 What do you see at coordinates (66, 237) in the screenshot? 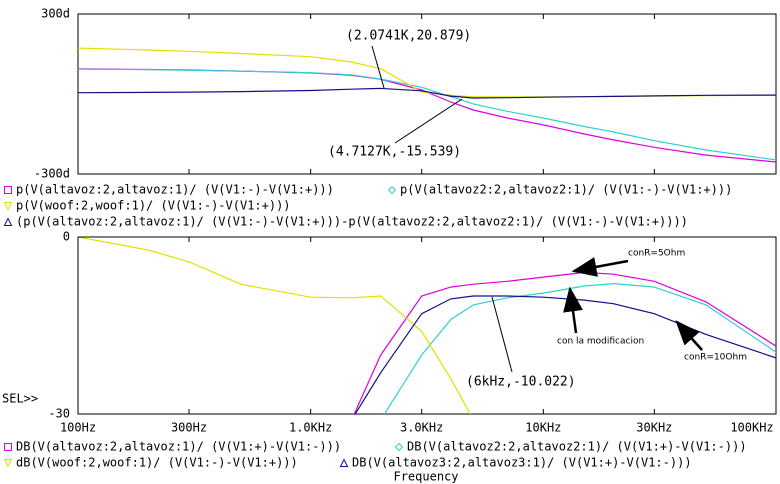
I see `y-tick-label: 0` at bounding box center [66, 237].